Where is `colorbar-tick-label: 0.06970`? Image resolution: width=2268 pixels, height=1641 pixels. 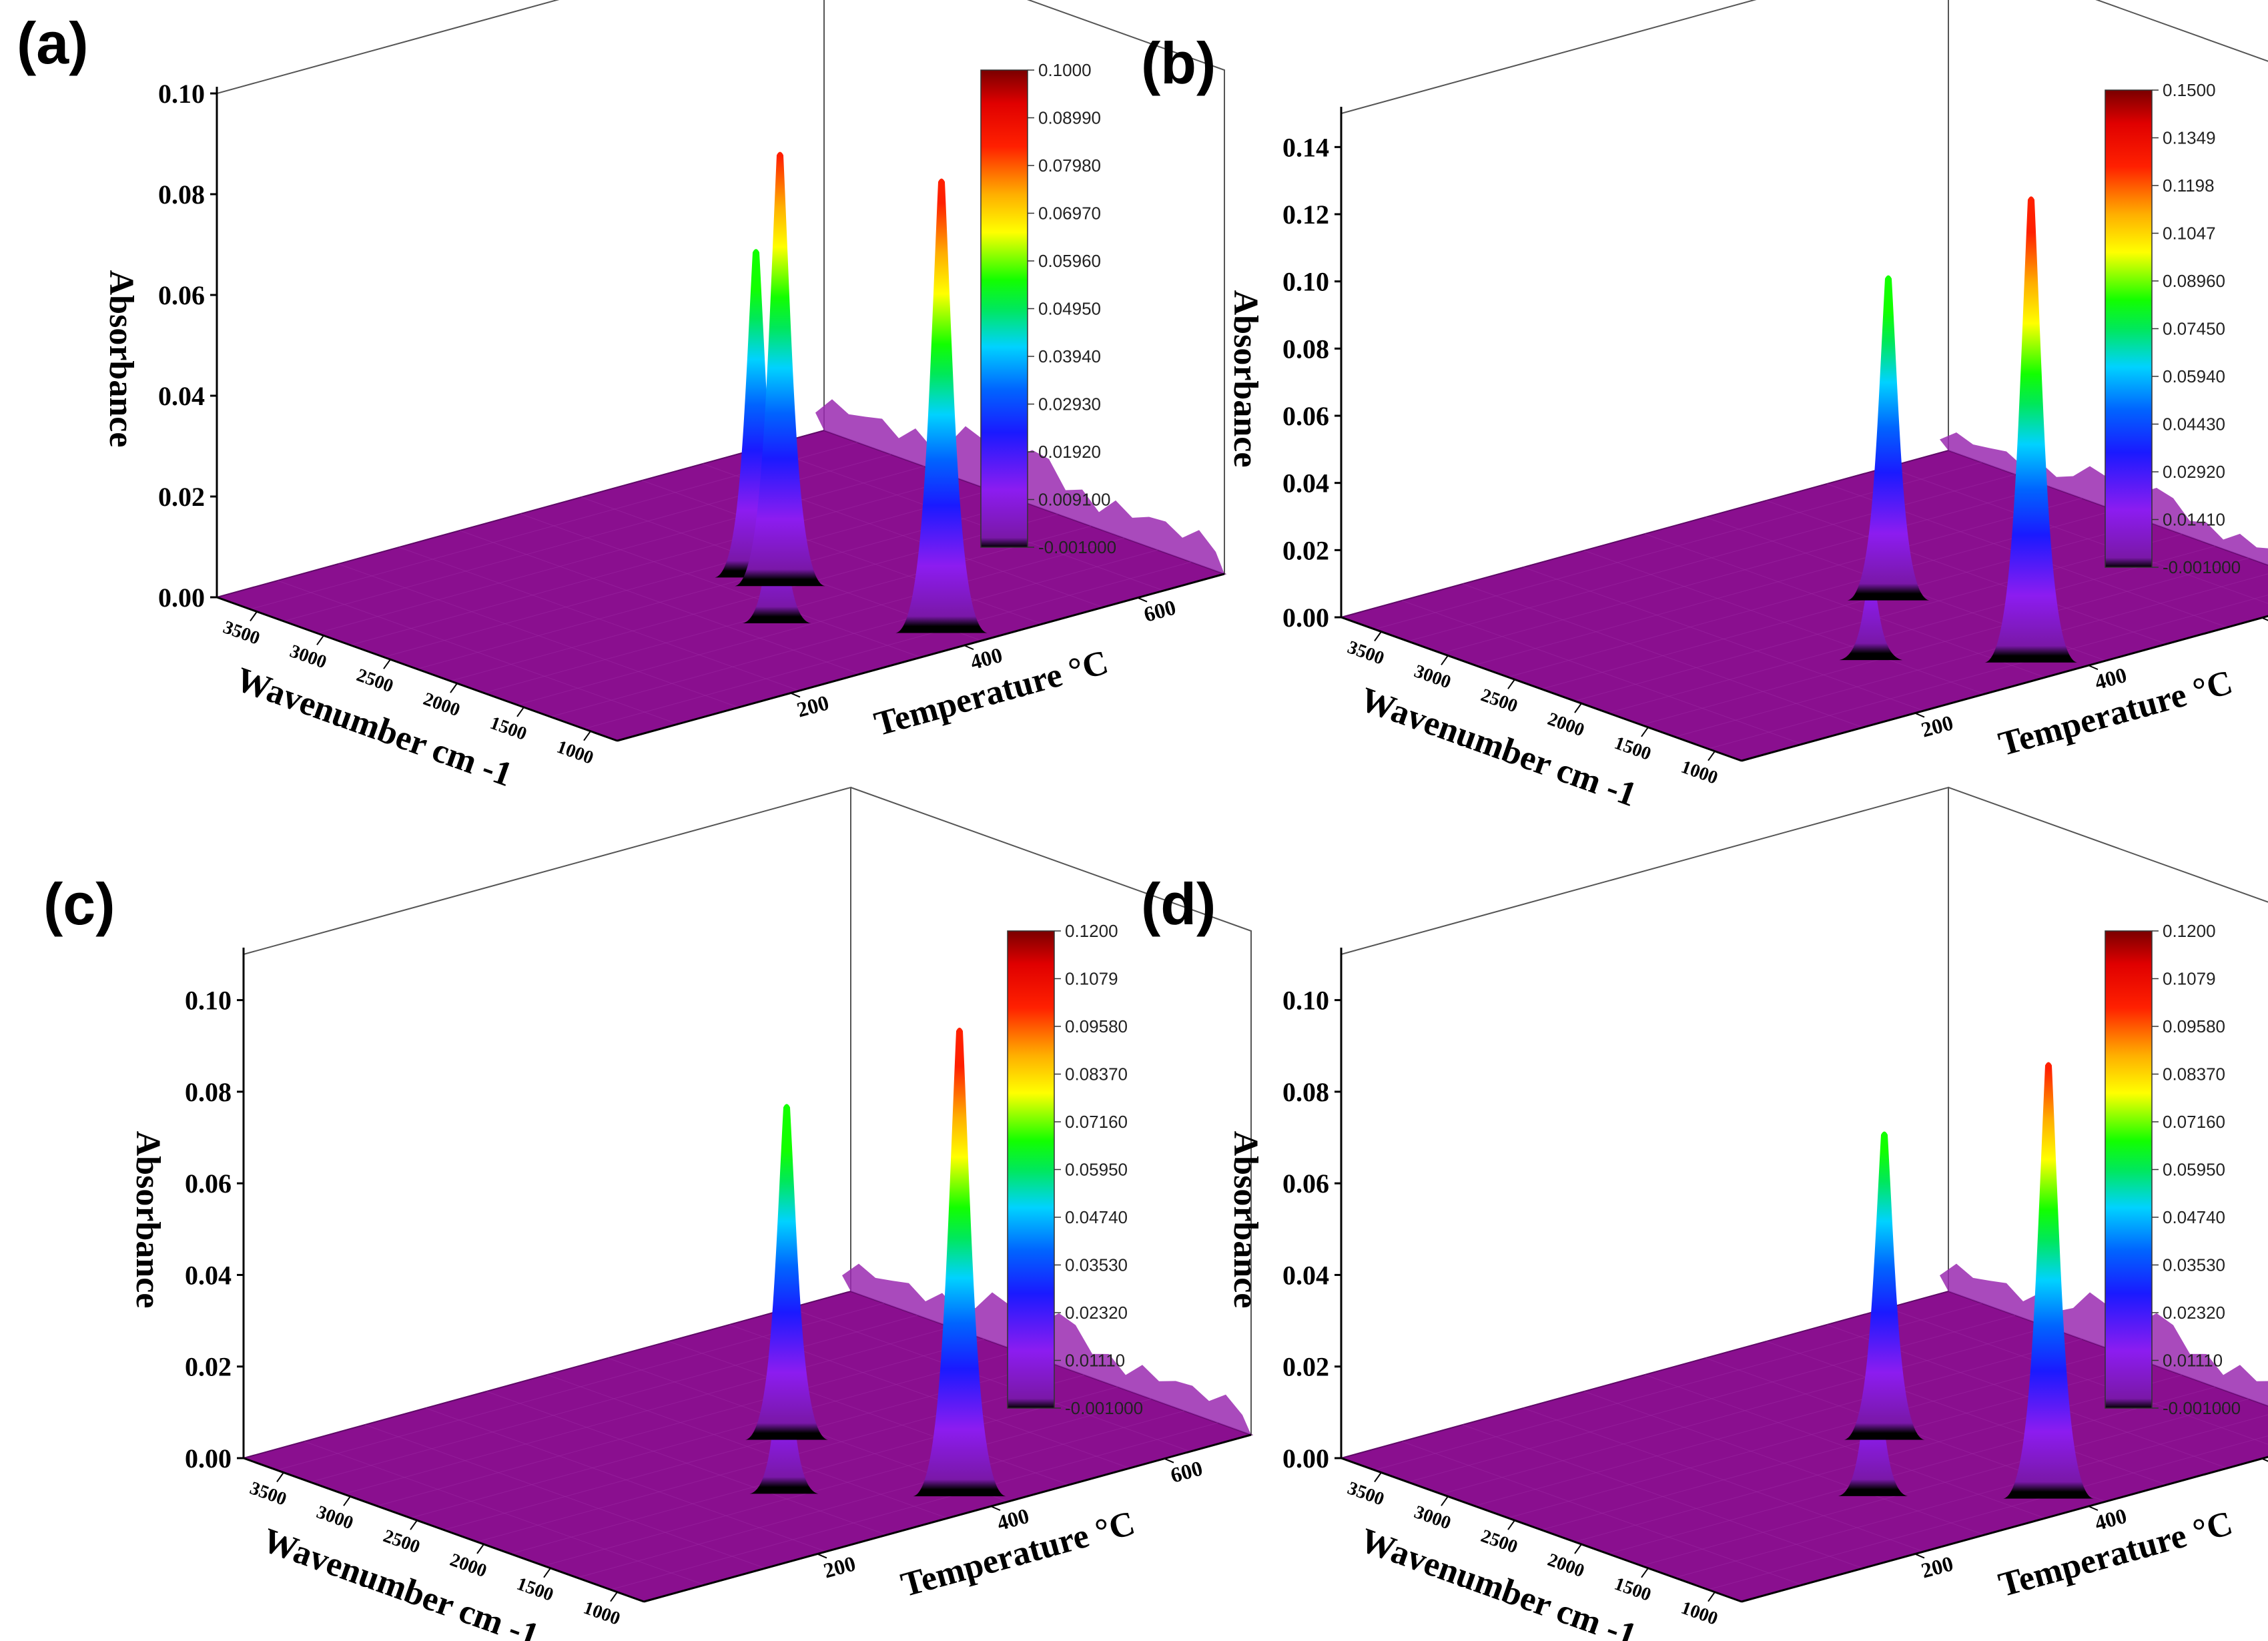 colorbar-tick-label: 0.06970 is located at coordinates (1069, 214).